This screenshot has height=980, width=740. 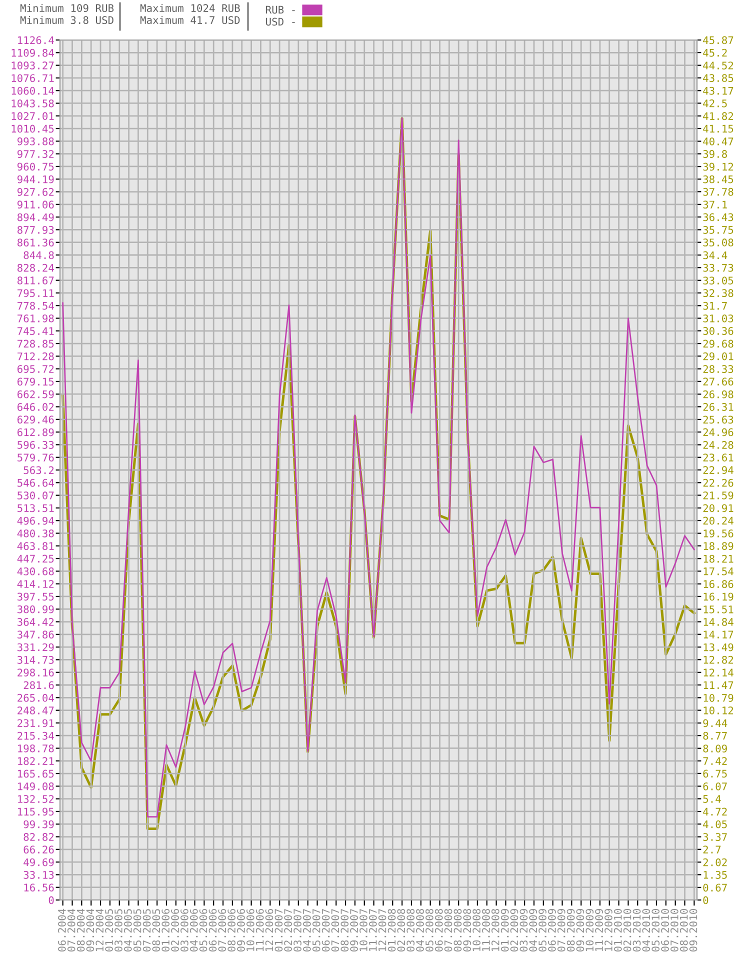 What do you see at coordinates (298, 930) in the screenshot?
I see `x-tick-label: 03.2007` at bounding box center [298, 930].